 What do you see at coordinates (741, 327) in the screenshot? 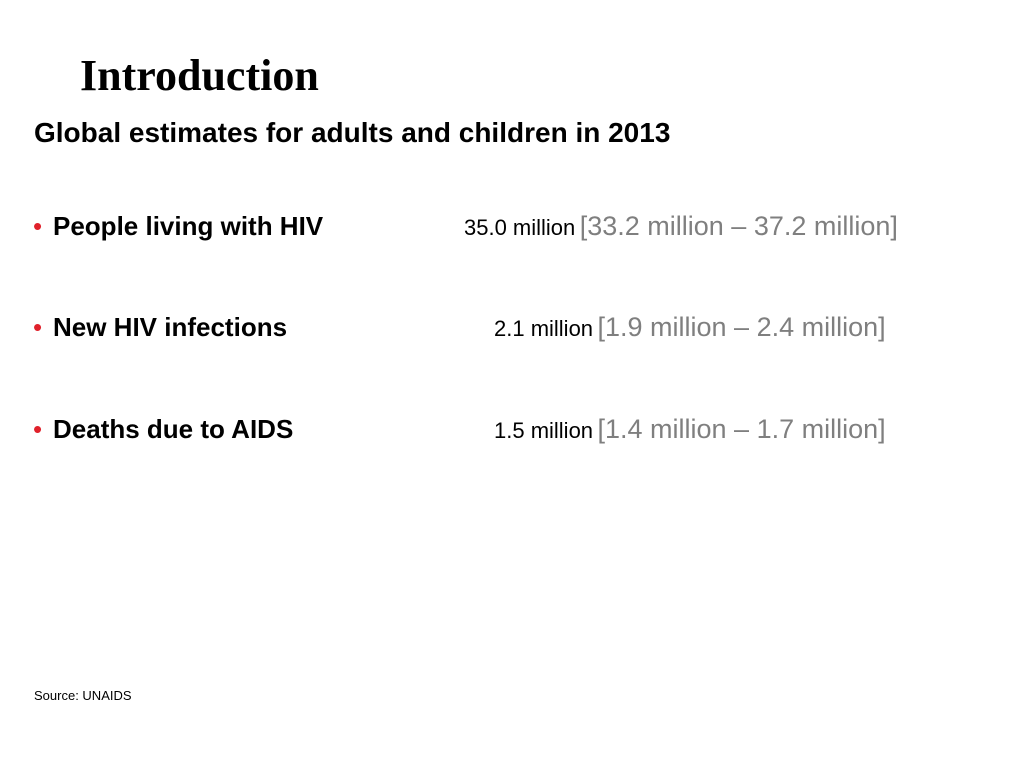
I see `estimate-range: [1.9 million – 2.4 million]` at bounding box center [741, 327].